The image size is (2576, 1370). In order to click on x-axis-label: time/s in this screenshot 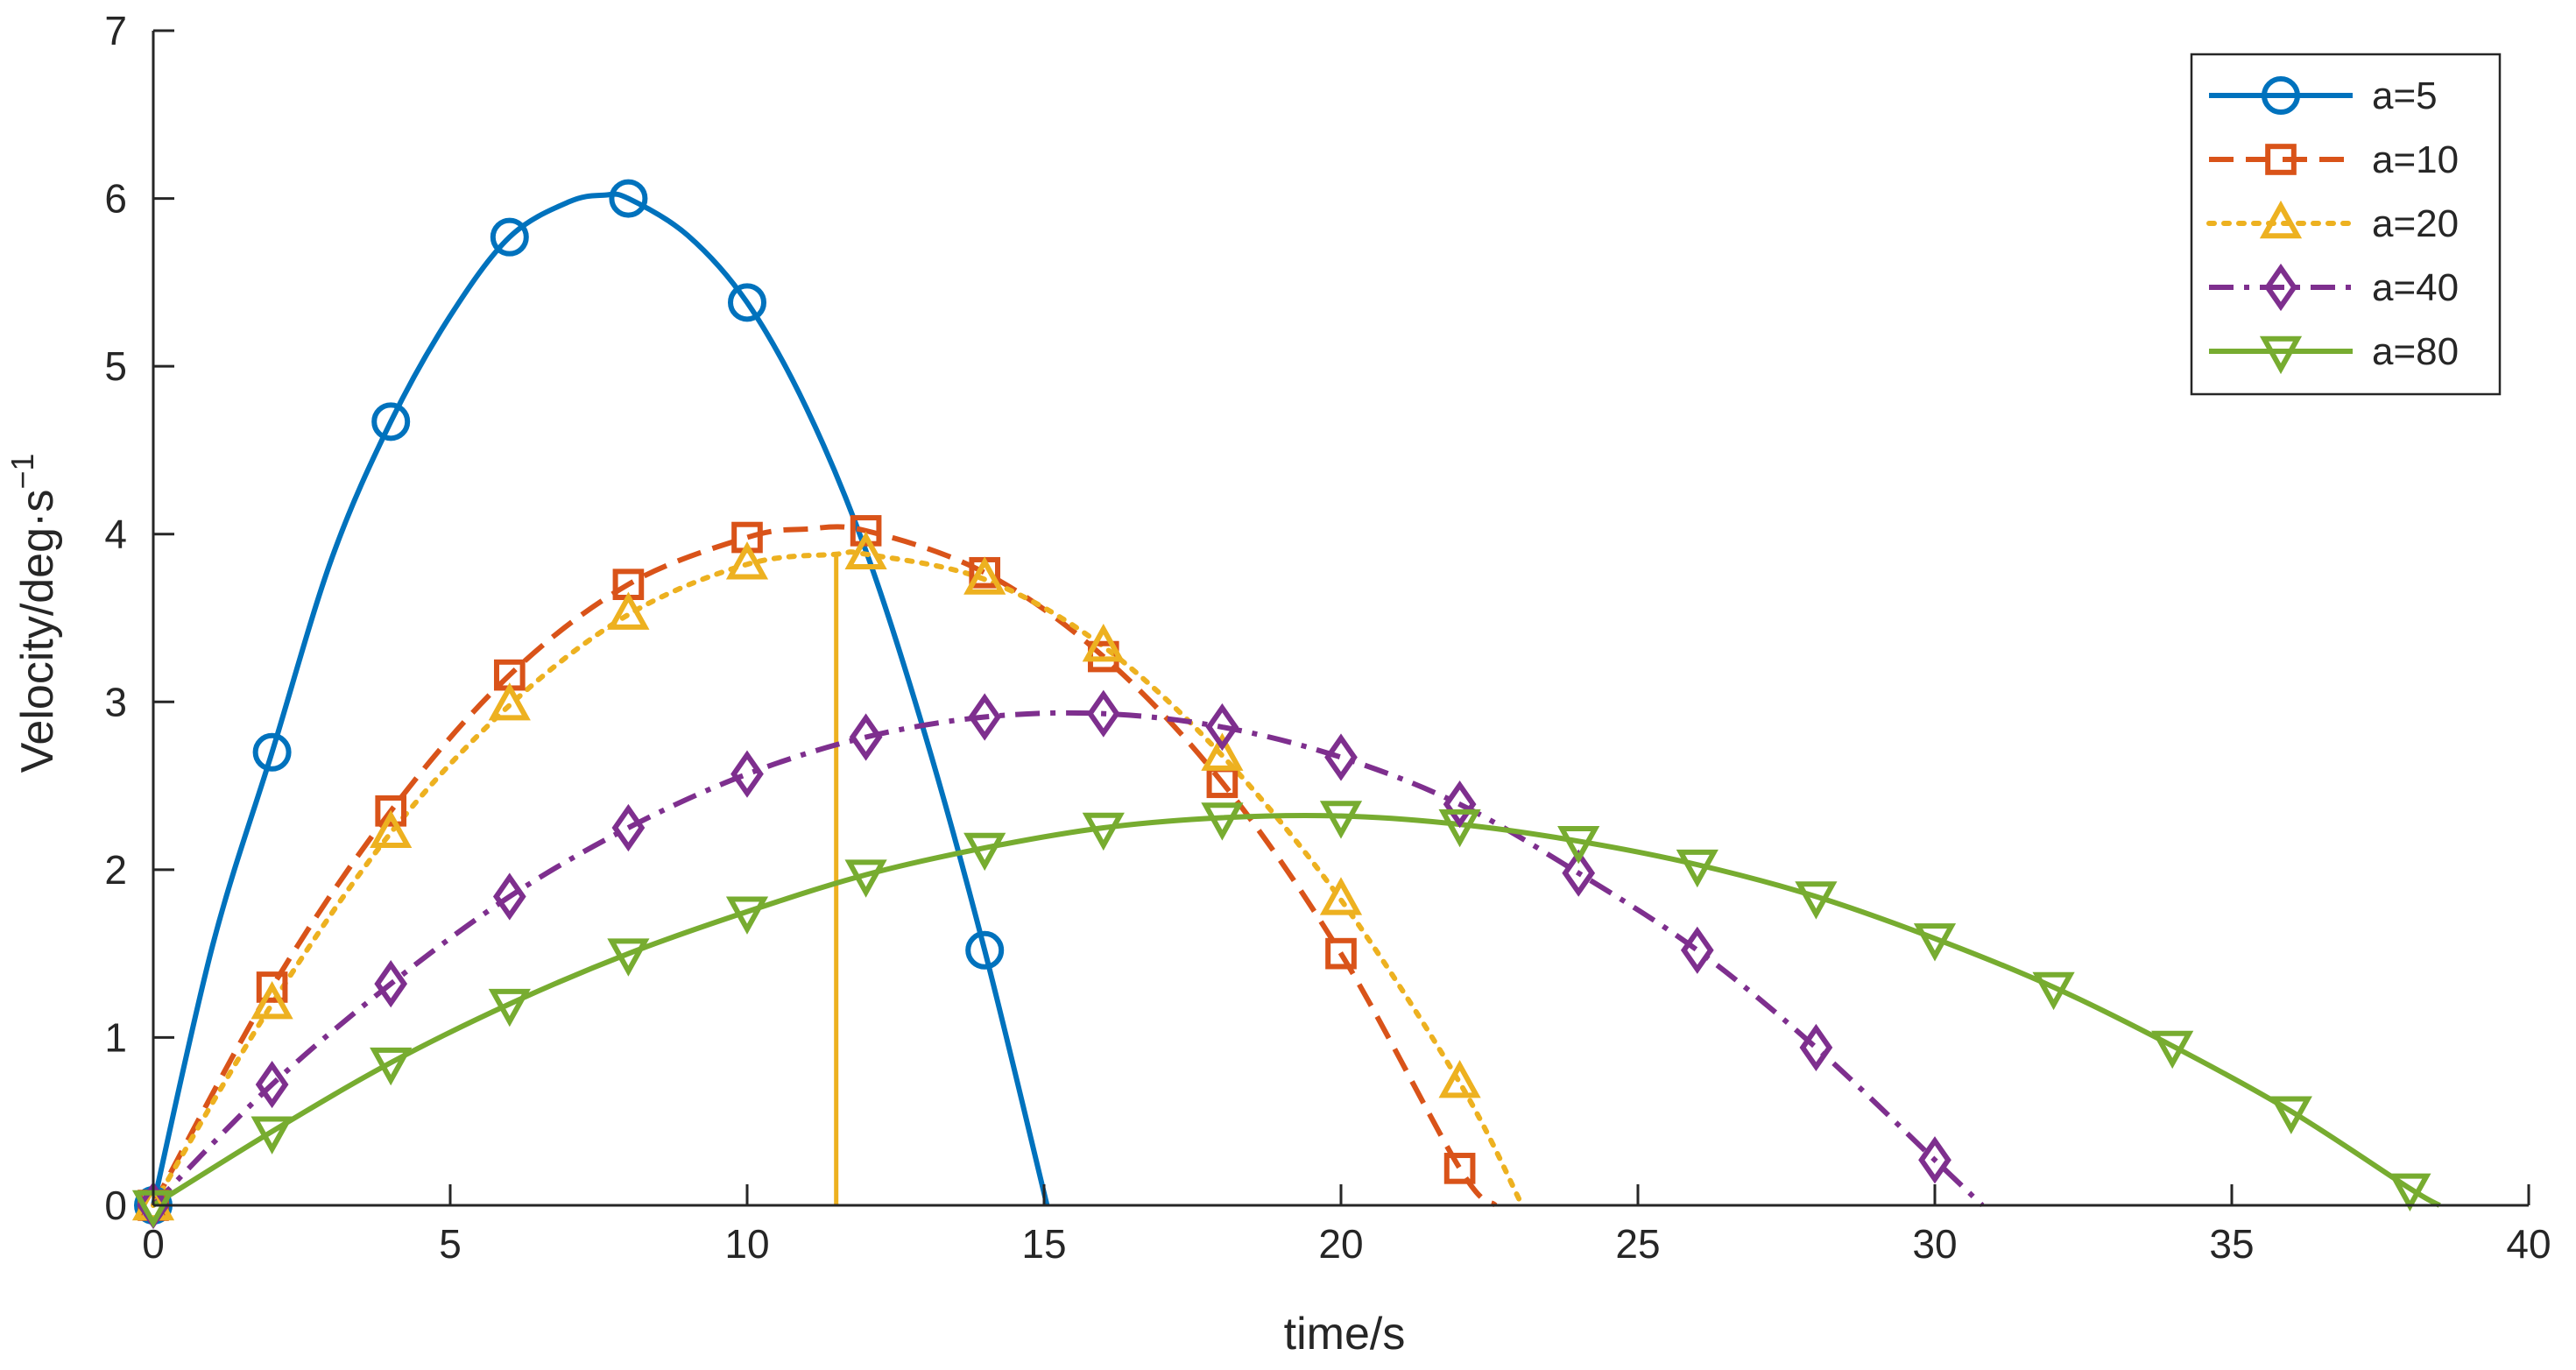, I will do `click(1345, 1334)`.